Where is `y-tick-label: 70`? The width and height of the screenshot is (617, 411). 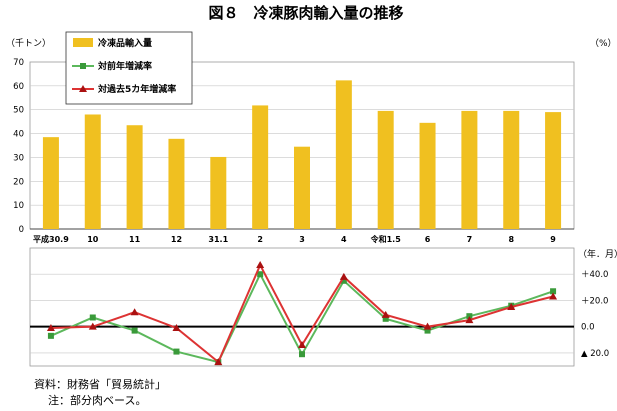
y-tick-label: 70 is located at coordinates (18, 63).